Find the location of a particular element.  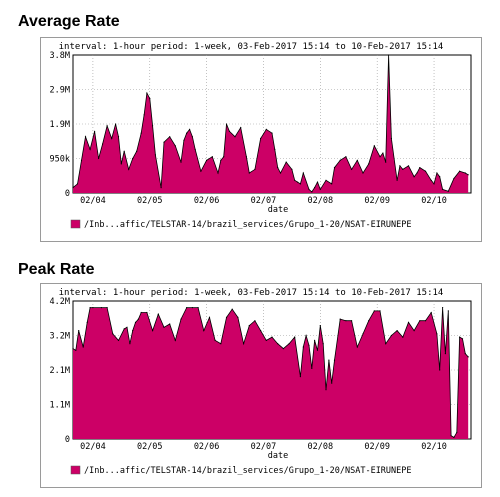

x-tick-label: 02/04 is located at coordinates (93, 447).